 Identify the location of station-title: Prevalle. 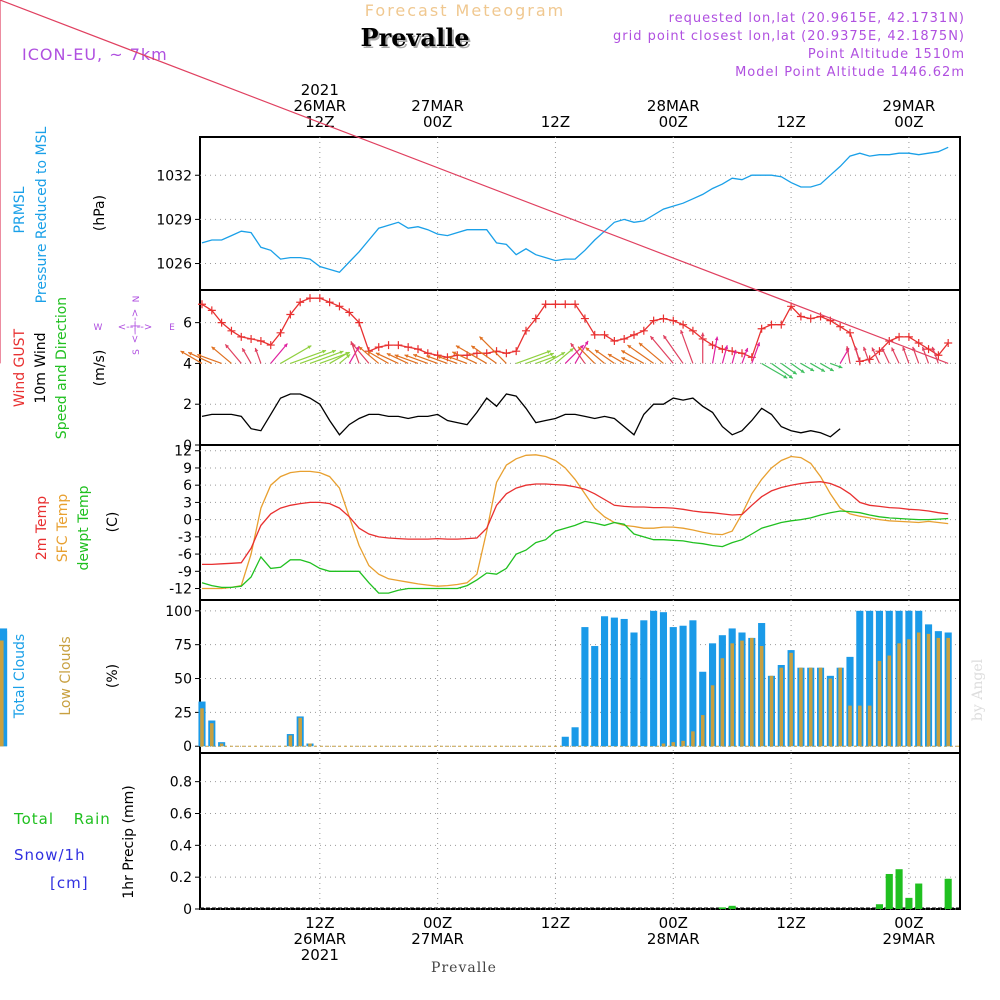
(417, 39).